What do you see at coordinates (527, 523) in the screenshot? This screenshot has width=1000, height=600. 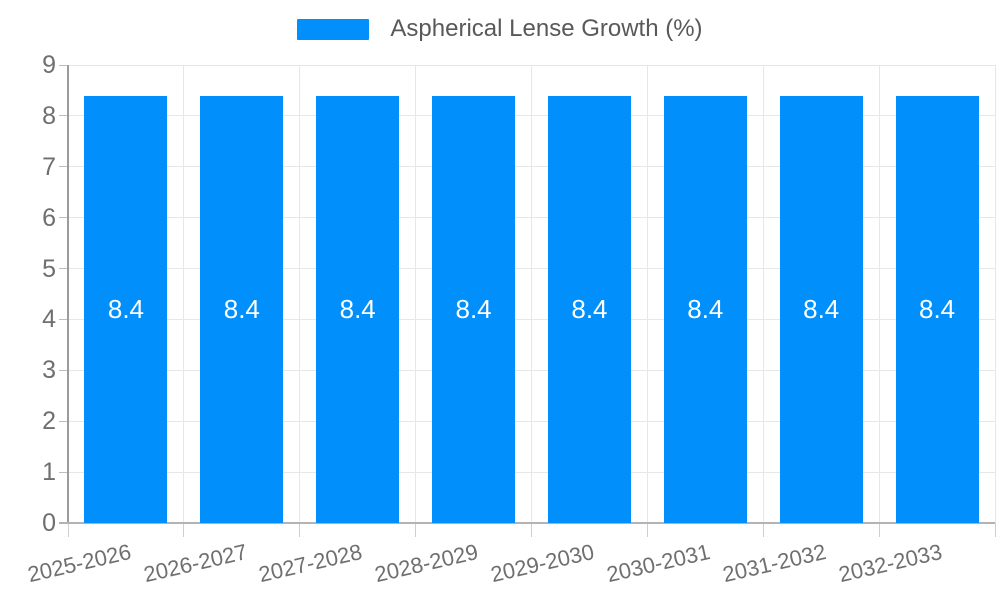 I see `x-axis-line` at bounding box center [527, 523].